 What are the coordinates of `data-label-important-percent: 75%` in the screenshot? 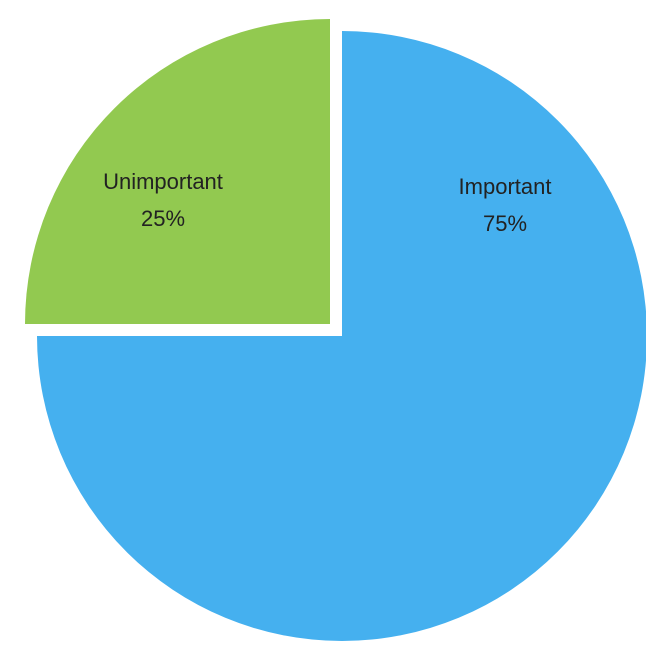 It's located at (505, 223).